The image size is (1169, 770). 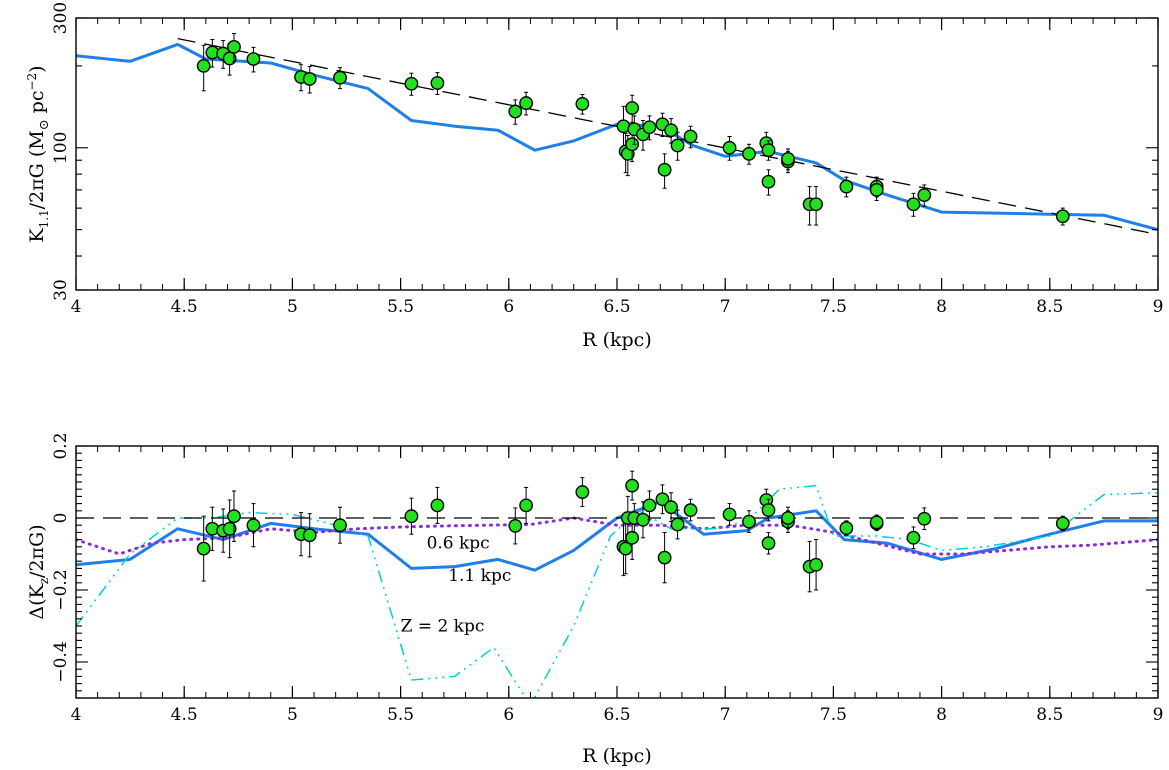 I want to click on bottom-panel-ylabel: Δ(Kz/2πG), so click(x=38, y=571).